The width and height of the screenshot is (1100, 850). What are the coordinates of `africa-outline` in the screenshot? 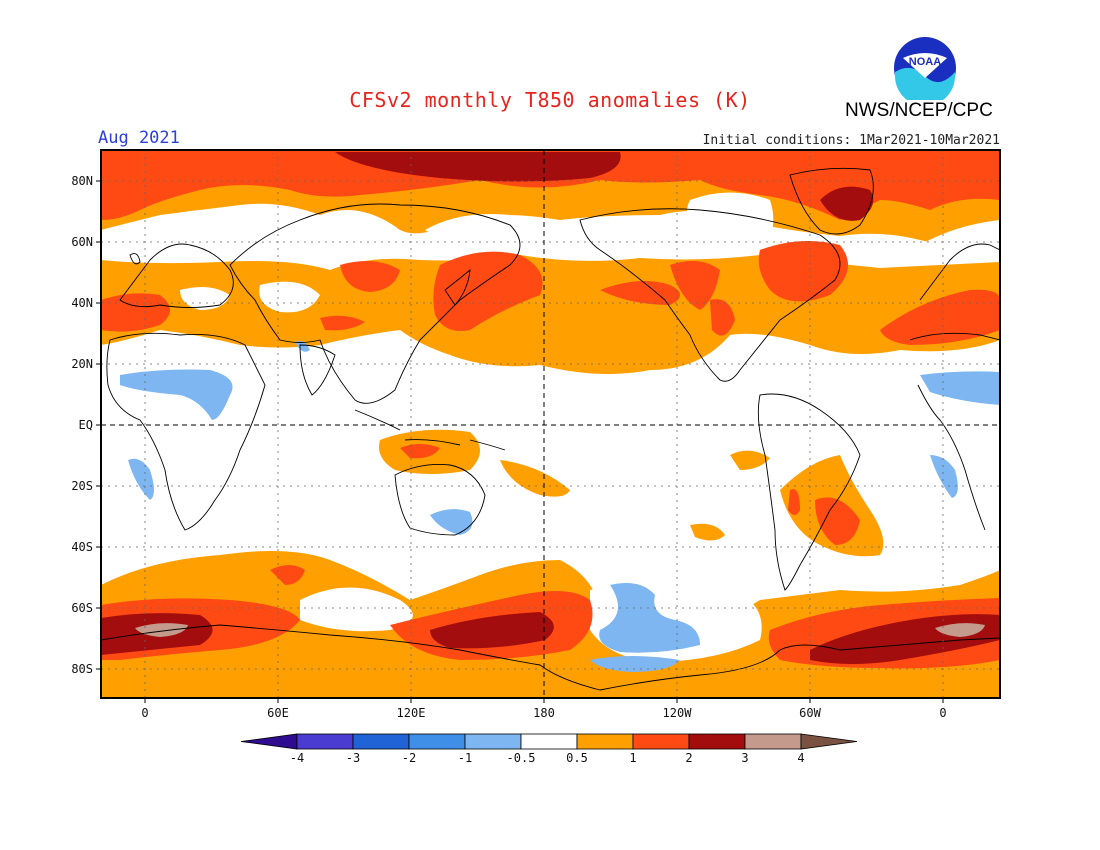 It's located at (186, 431).